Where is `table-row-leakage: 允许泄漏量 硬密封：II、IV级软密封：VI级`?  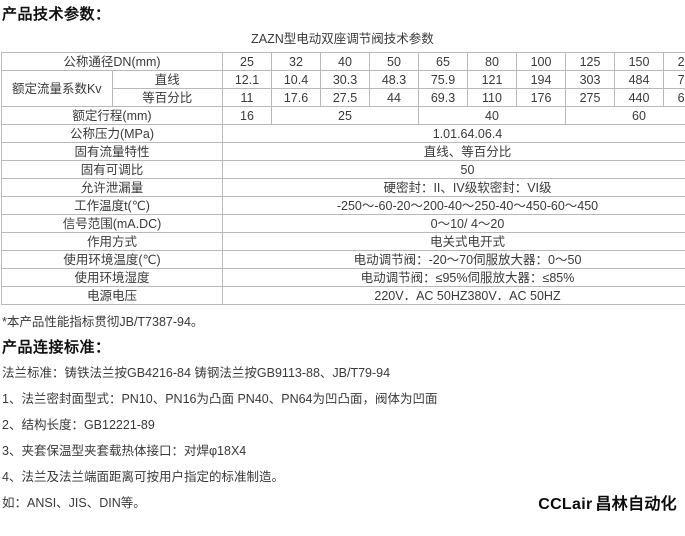
table-row-leakage: 允许泄漏量 硬密封：II、IV级软密封：VI级 is located at coordinates (343, 187).